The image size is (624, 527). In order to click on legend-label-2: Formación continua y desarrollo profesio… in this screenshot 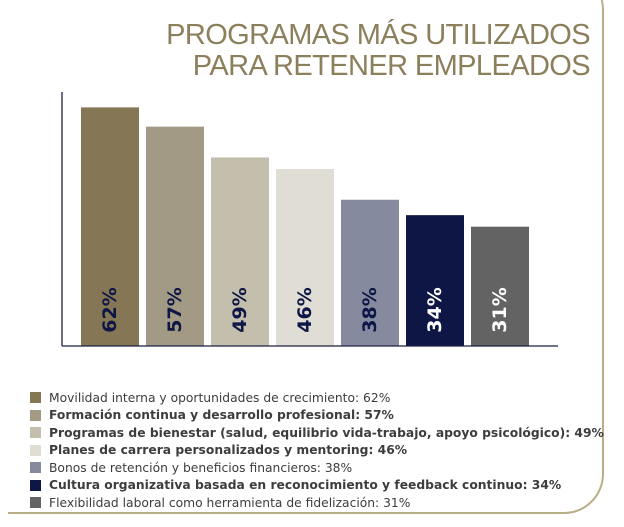, I will do `click(221, 415)`.